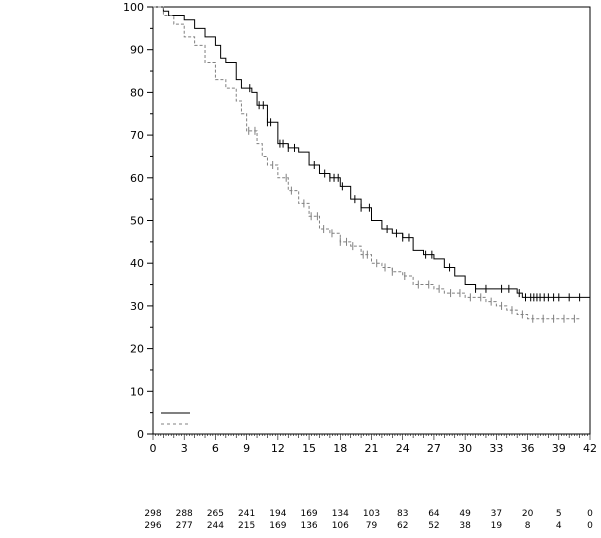 The image size is (601, 538). Describe the element at coordinates (559, 448) in the screenshot. I see `x-tick-label: 39` at that location.